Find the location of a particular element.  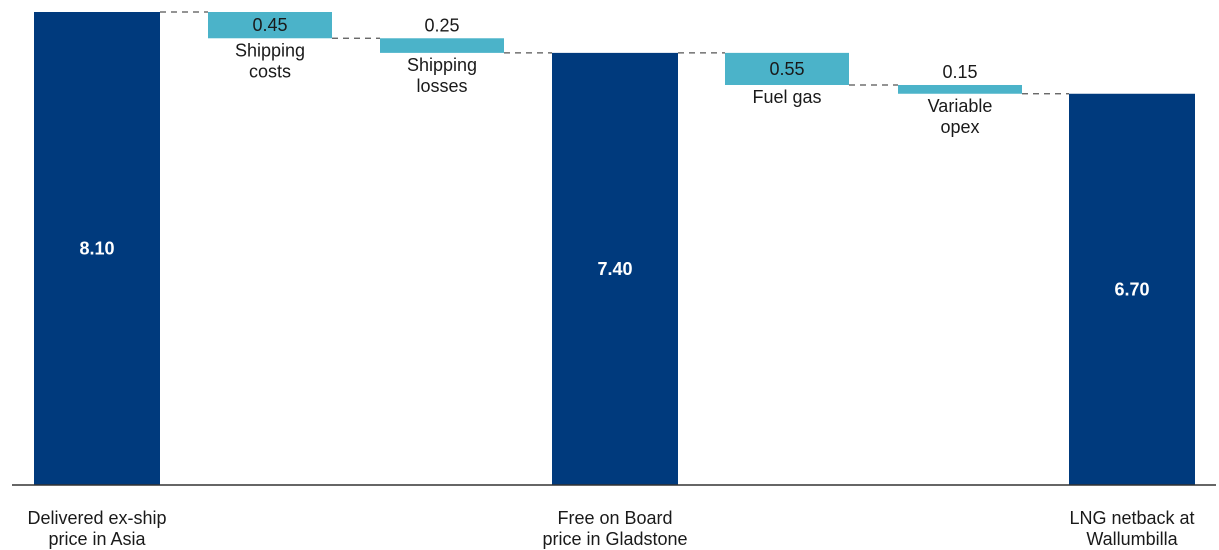

category-label-0-1: price in Asia is located at coordinates (97, 539).